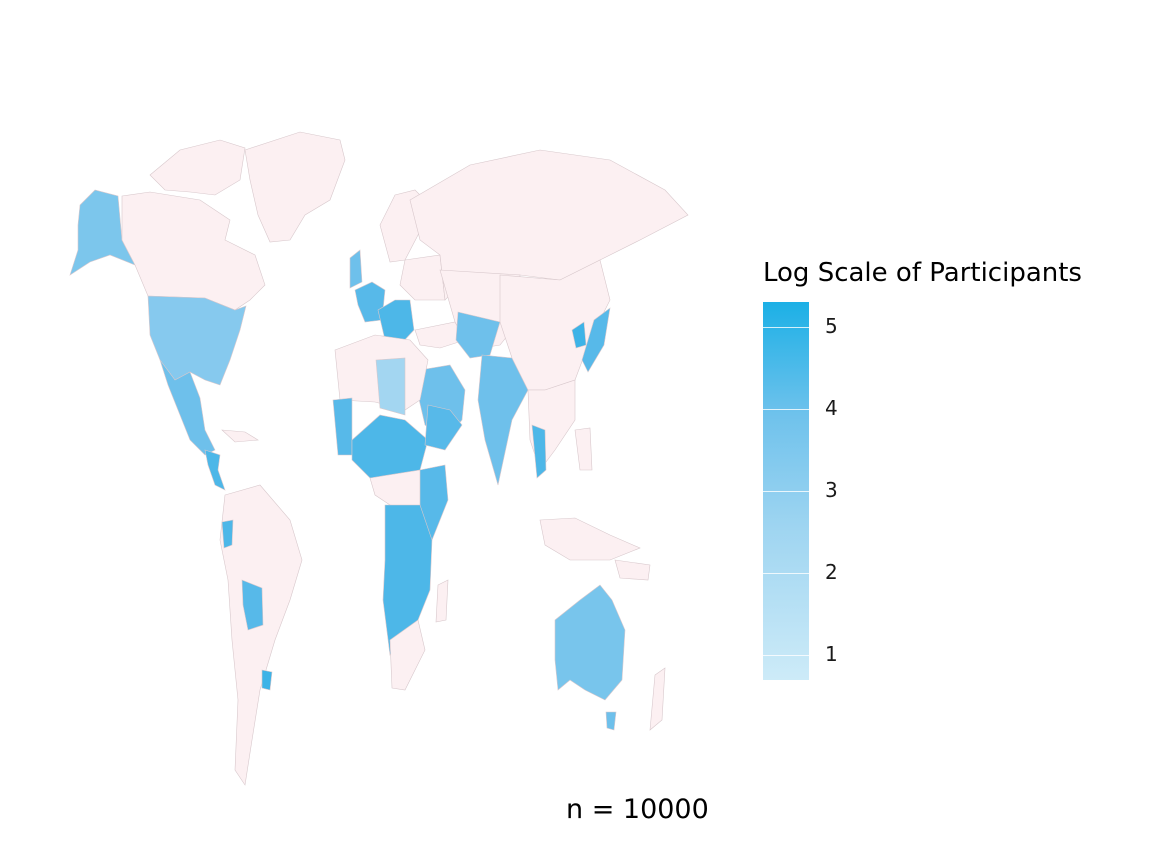 This screenshot has height=865, width=1152. What do you see at coordinates (596, 340) in the screenshot?
I see `japan` at bounding box center [596, 340].